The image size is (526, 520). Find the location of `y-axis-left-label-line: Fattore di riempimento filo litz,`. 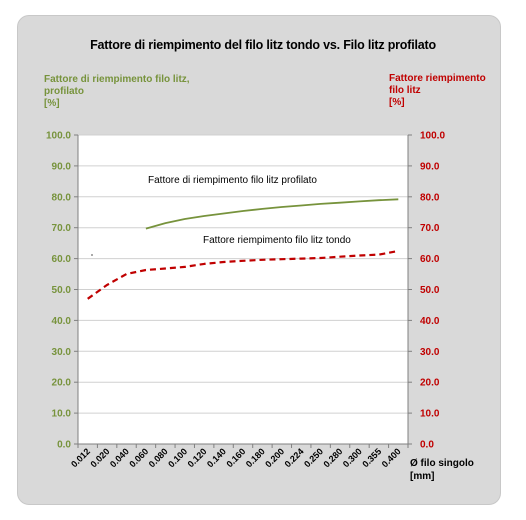

y-axis-left-label-line: Fattore di riempimento filo litz, is located at coordinates (117, 79).